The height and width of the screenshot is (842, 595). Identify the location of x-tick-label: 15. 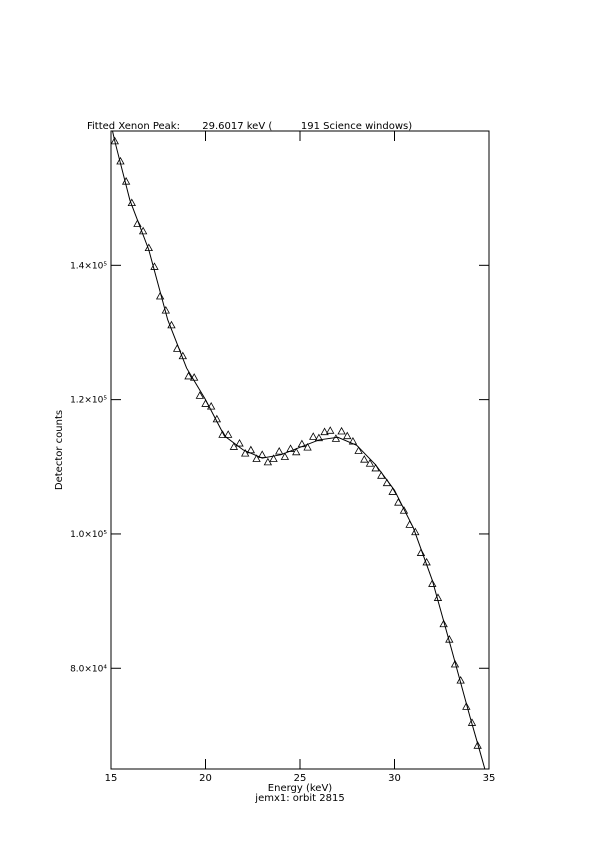
(111, 778).